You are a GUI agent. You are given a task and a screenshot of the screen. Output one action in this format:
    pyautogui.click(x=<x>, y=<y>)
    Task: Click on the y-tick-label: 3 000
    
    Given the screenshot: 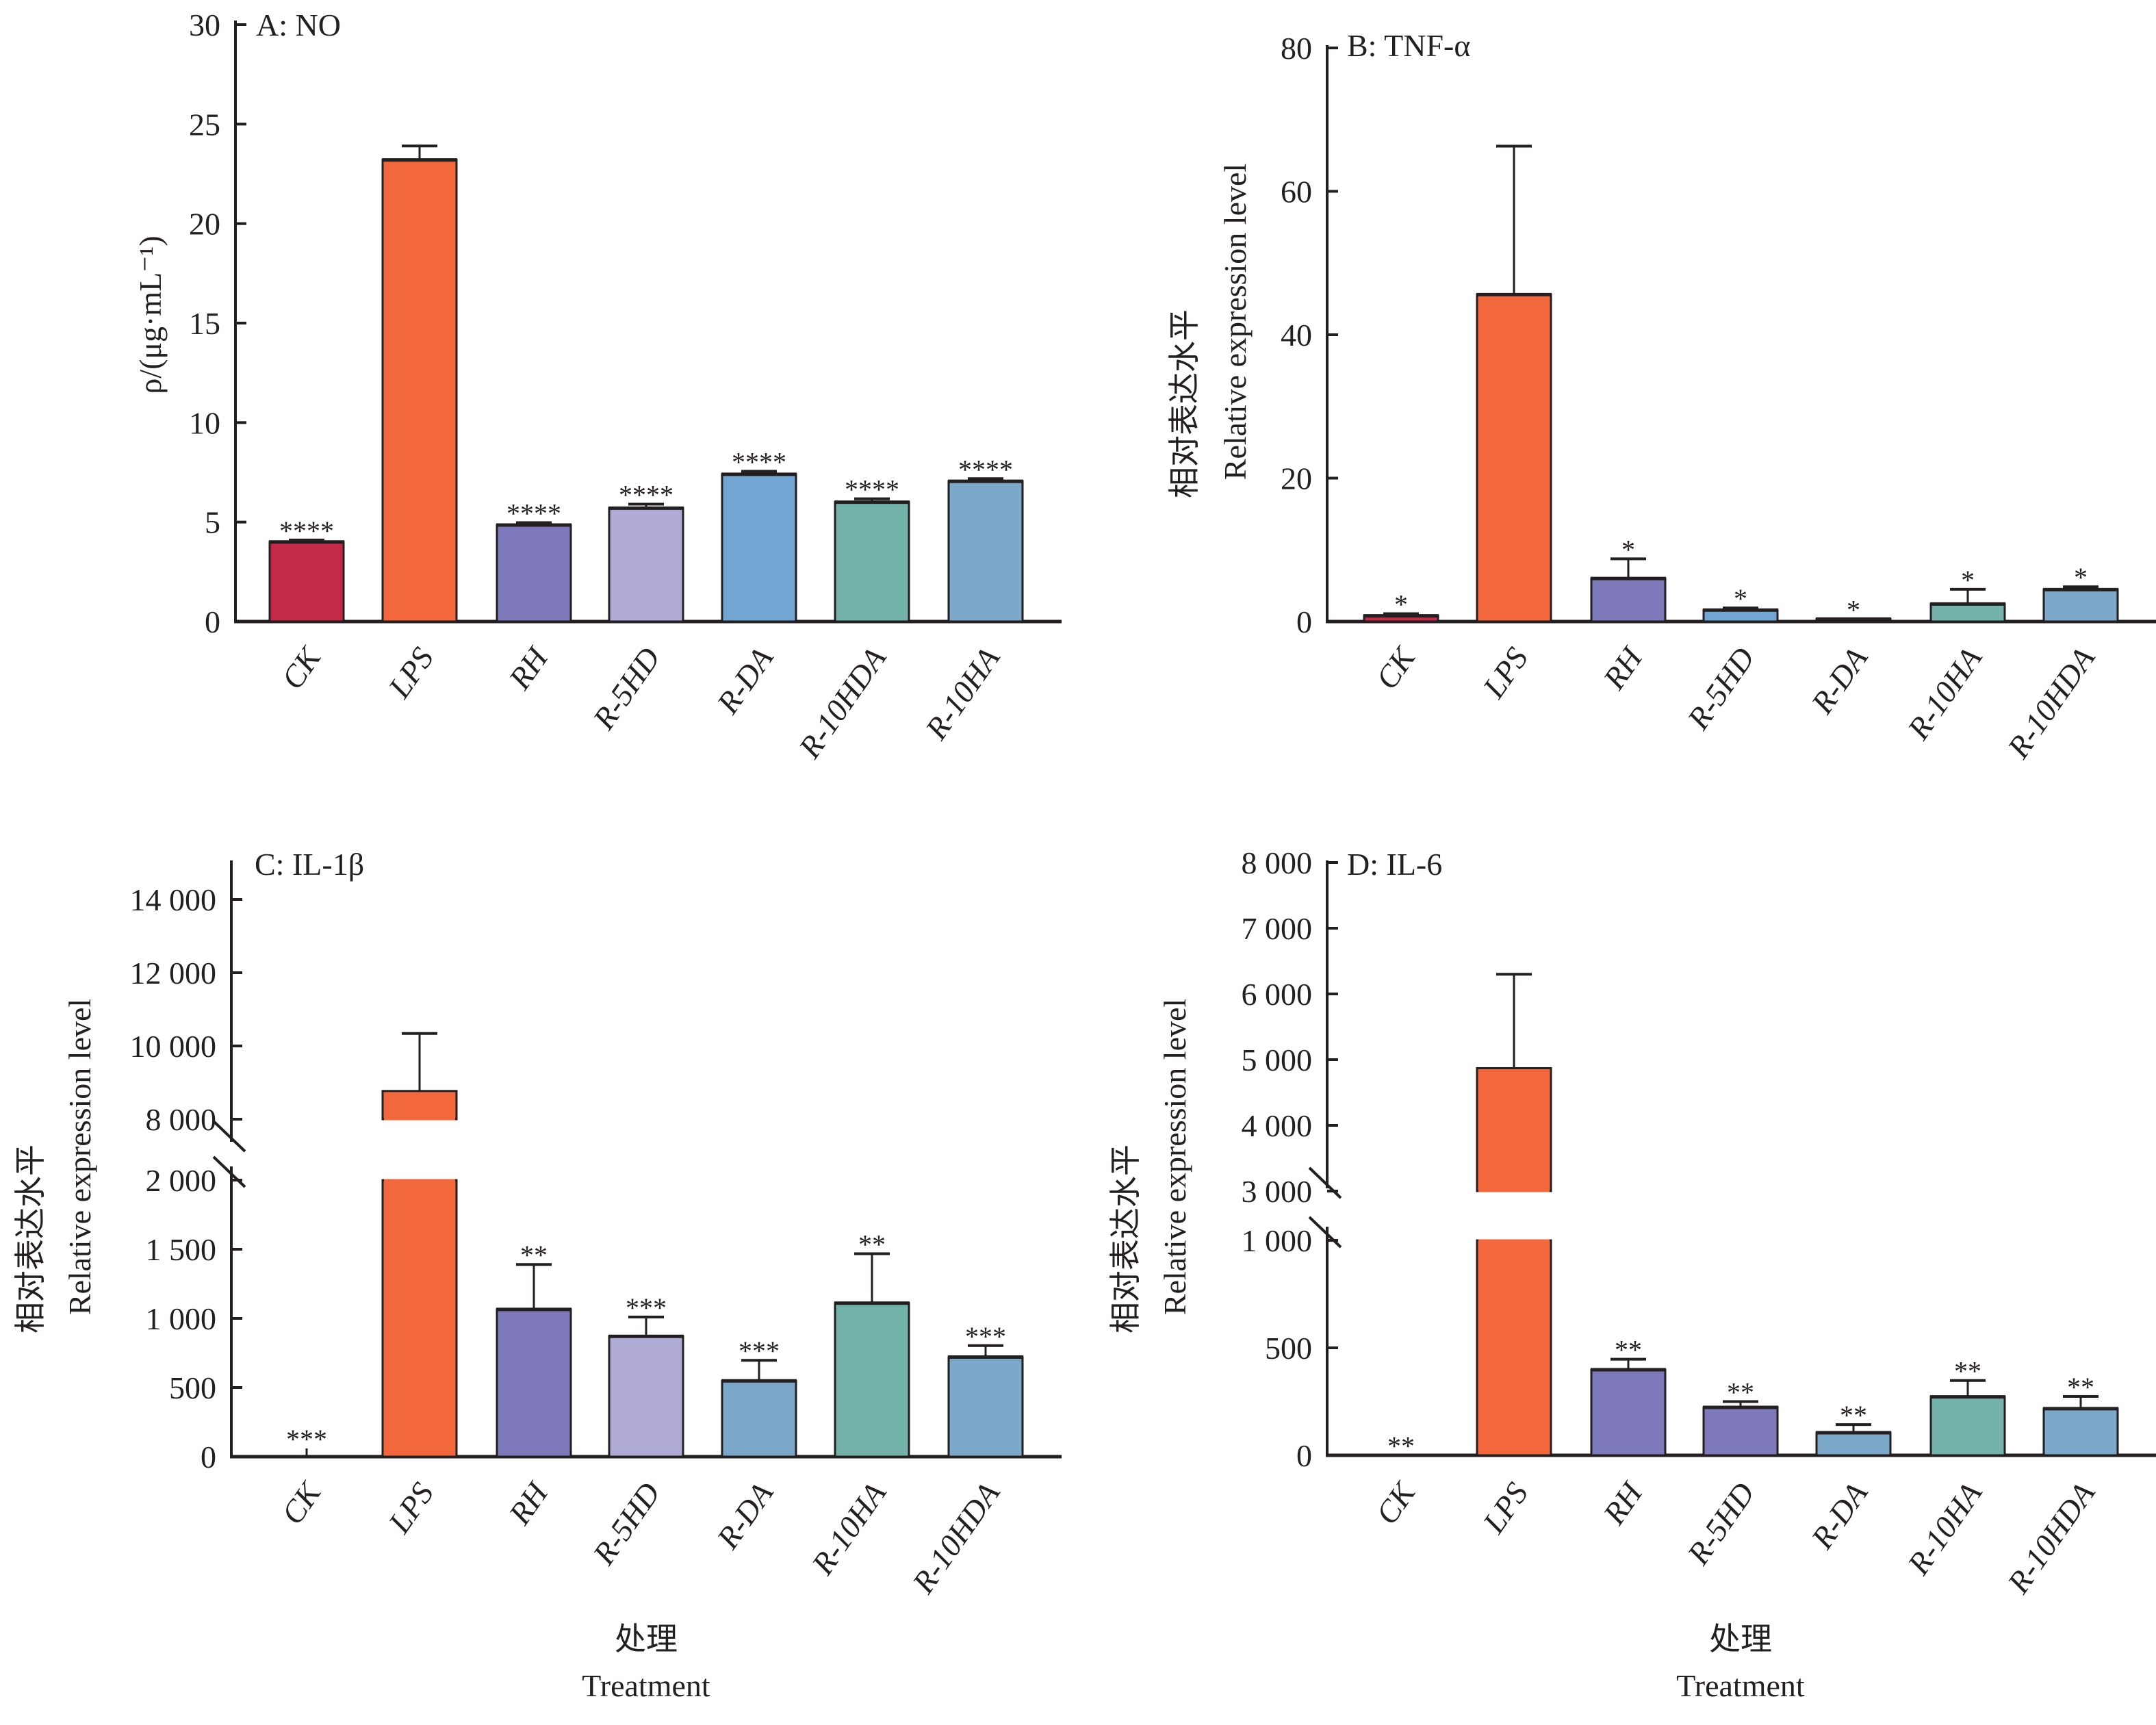 What is the action you would take?
    pyautogui.click(x=1277, y=1191)
    